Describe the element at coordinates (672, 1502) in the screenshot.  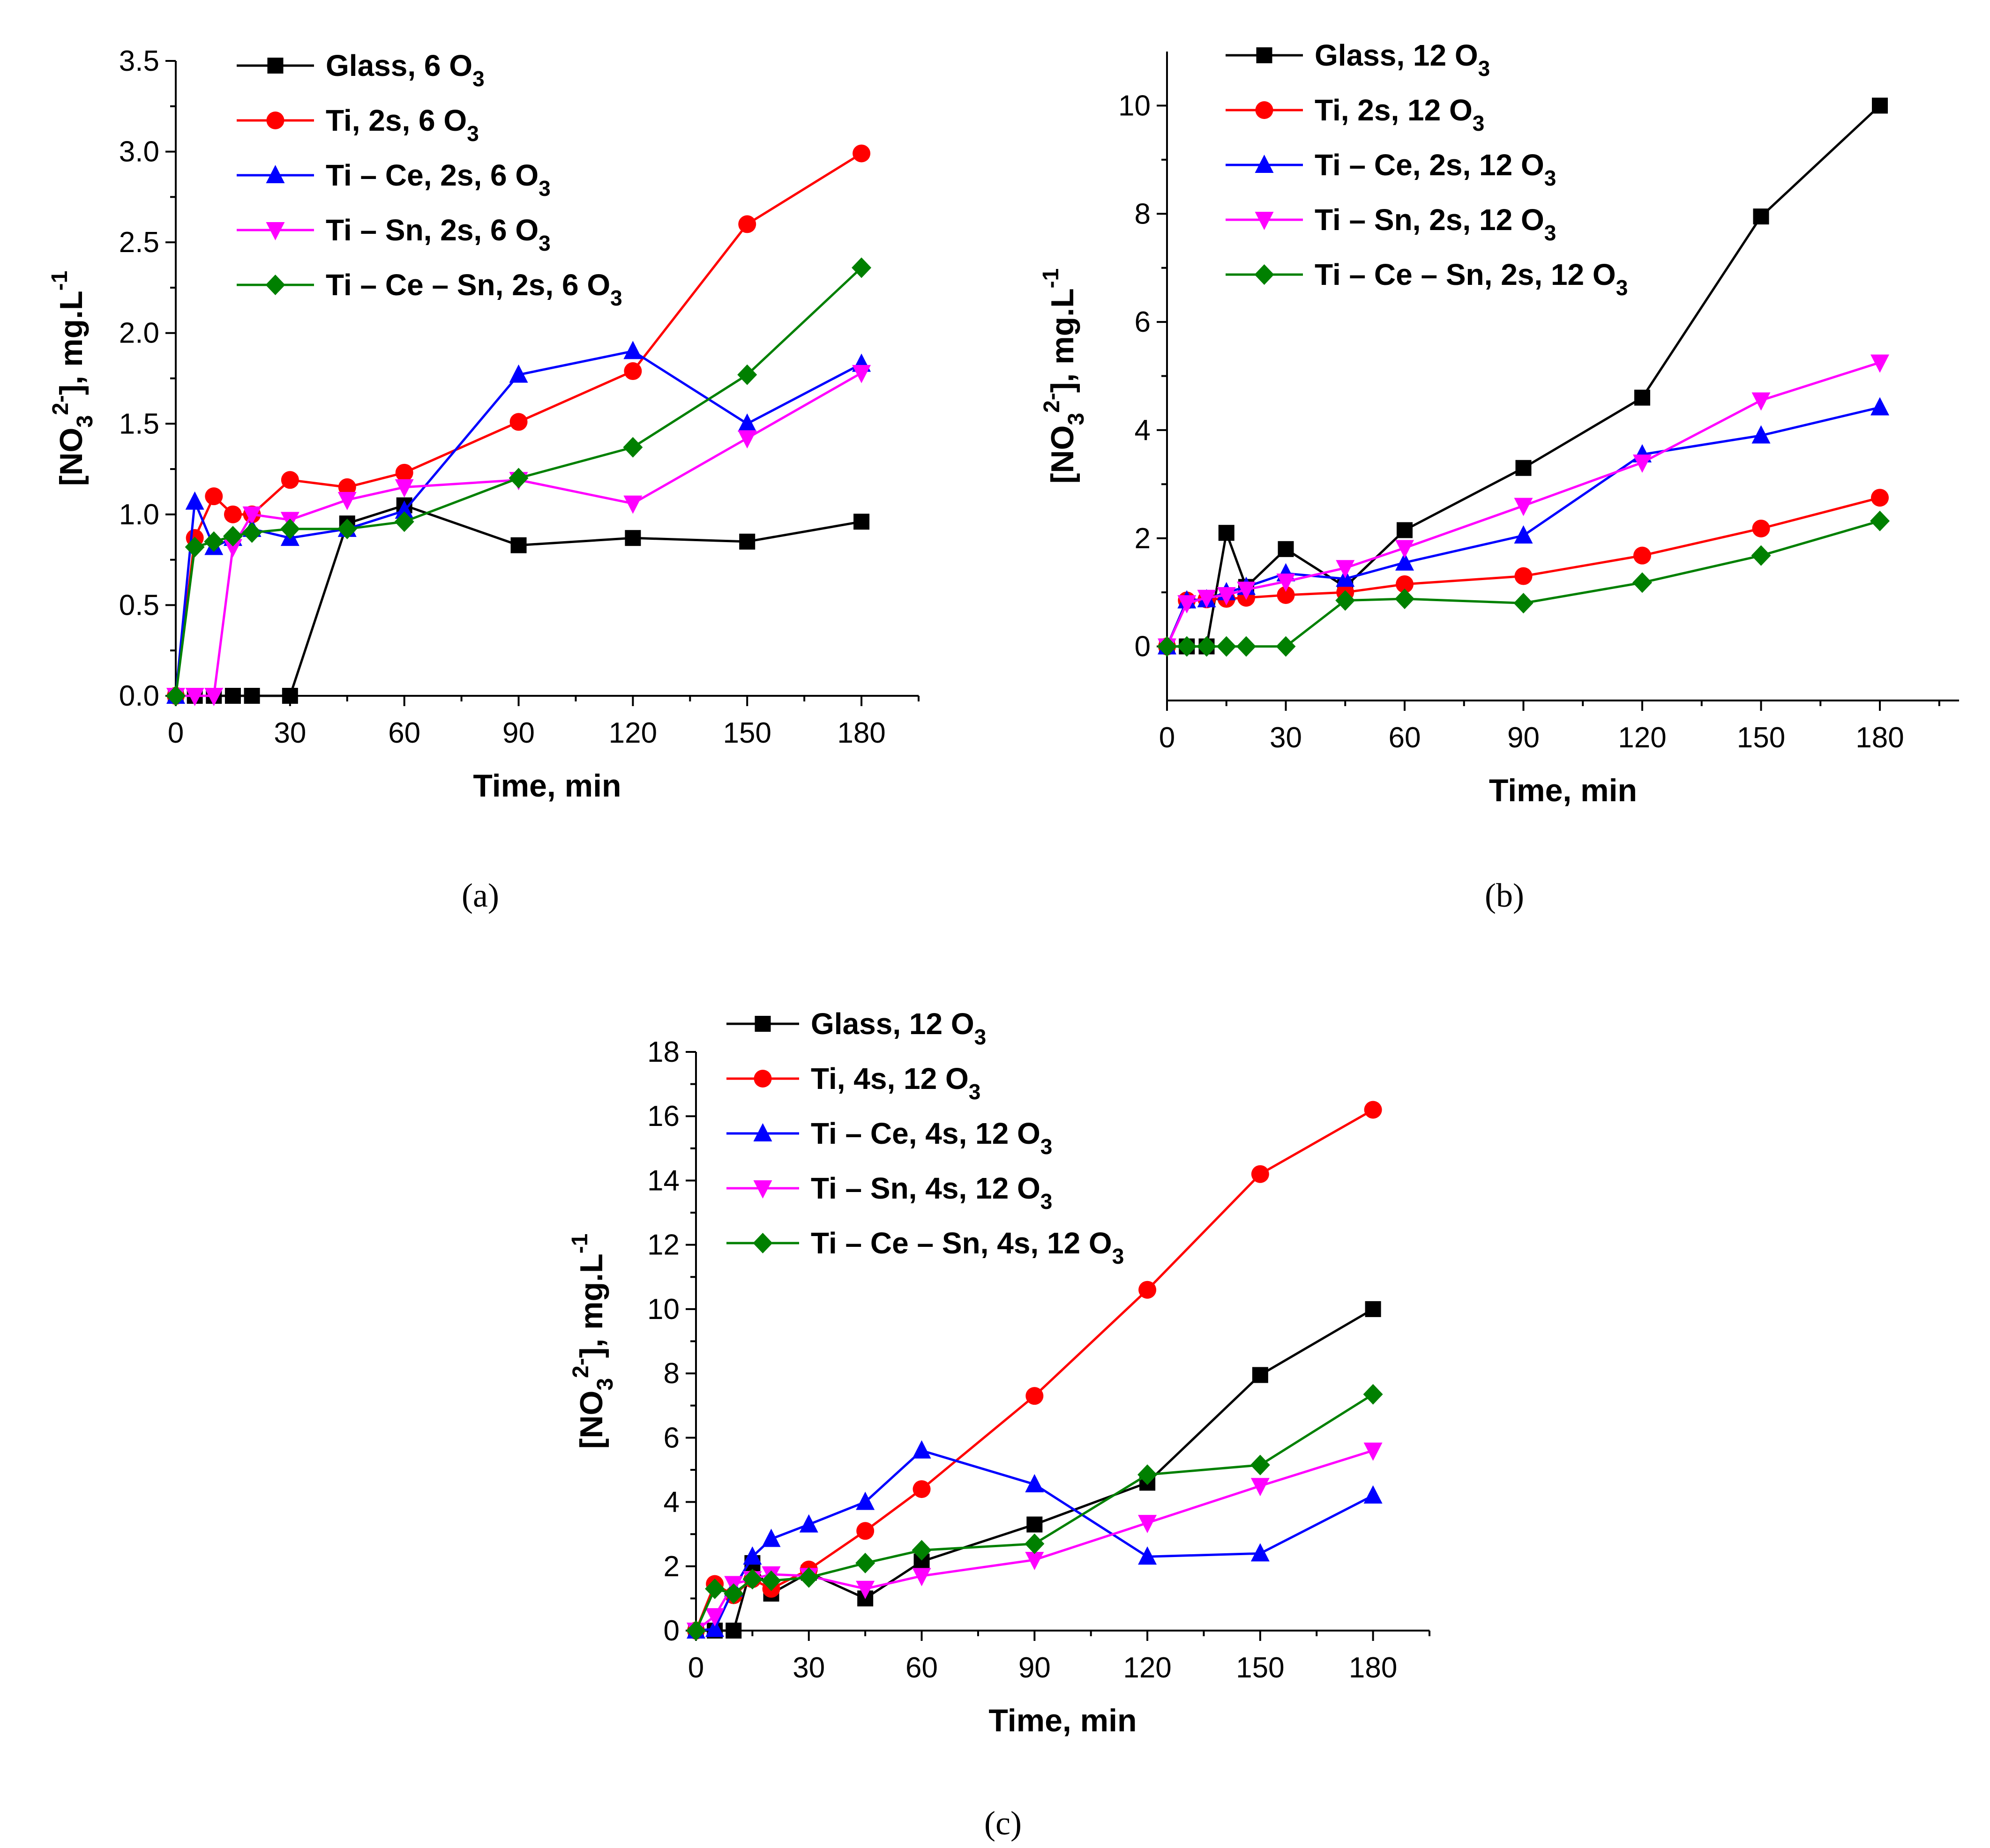
I see `y-tick-label: 4` at that location.